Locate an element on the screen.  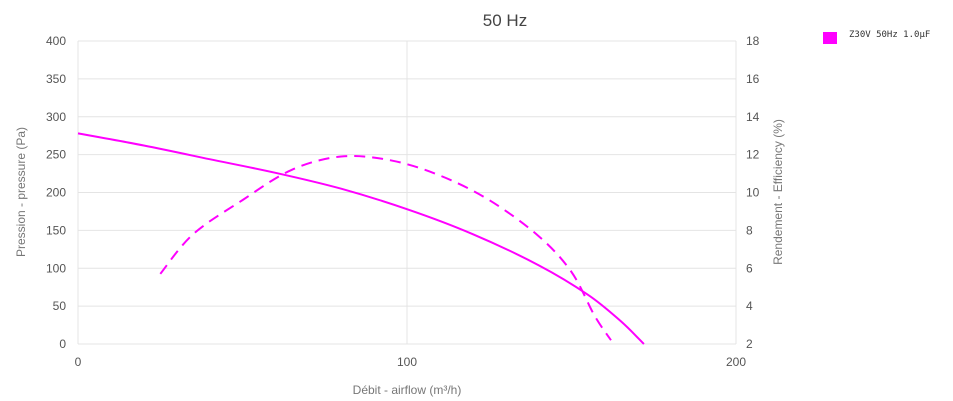
y-right-tick-label: 8 is located at coordinates (749, 230).